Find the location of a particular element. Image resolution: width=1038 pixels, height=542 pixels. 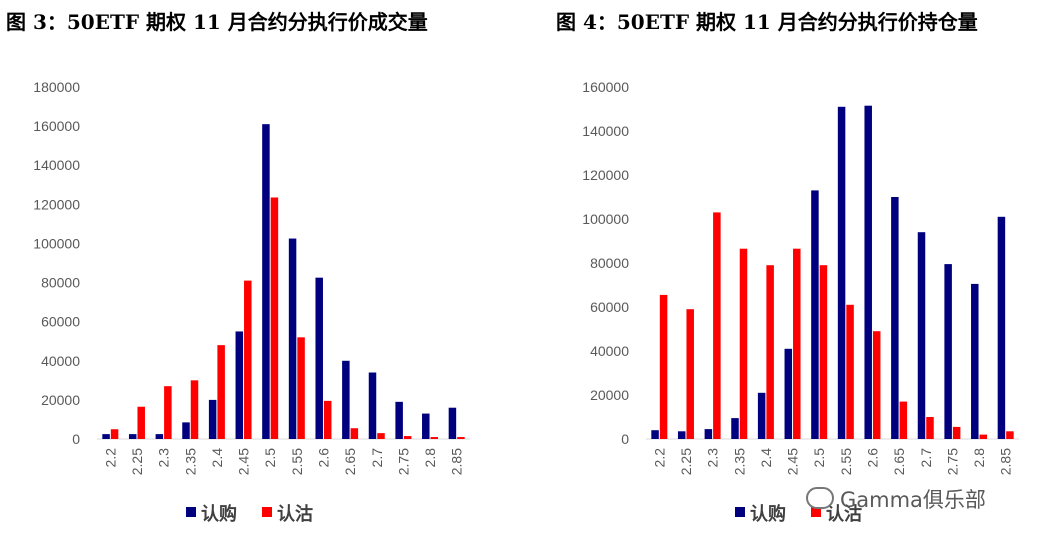

y-tick-label: 100000 is located at coordinates (605, 219).